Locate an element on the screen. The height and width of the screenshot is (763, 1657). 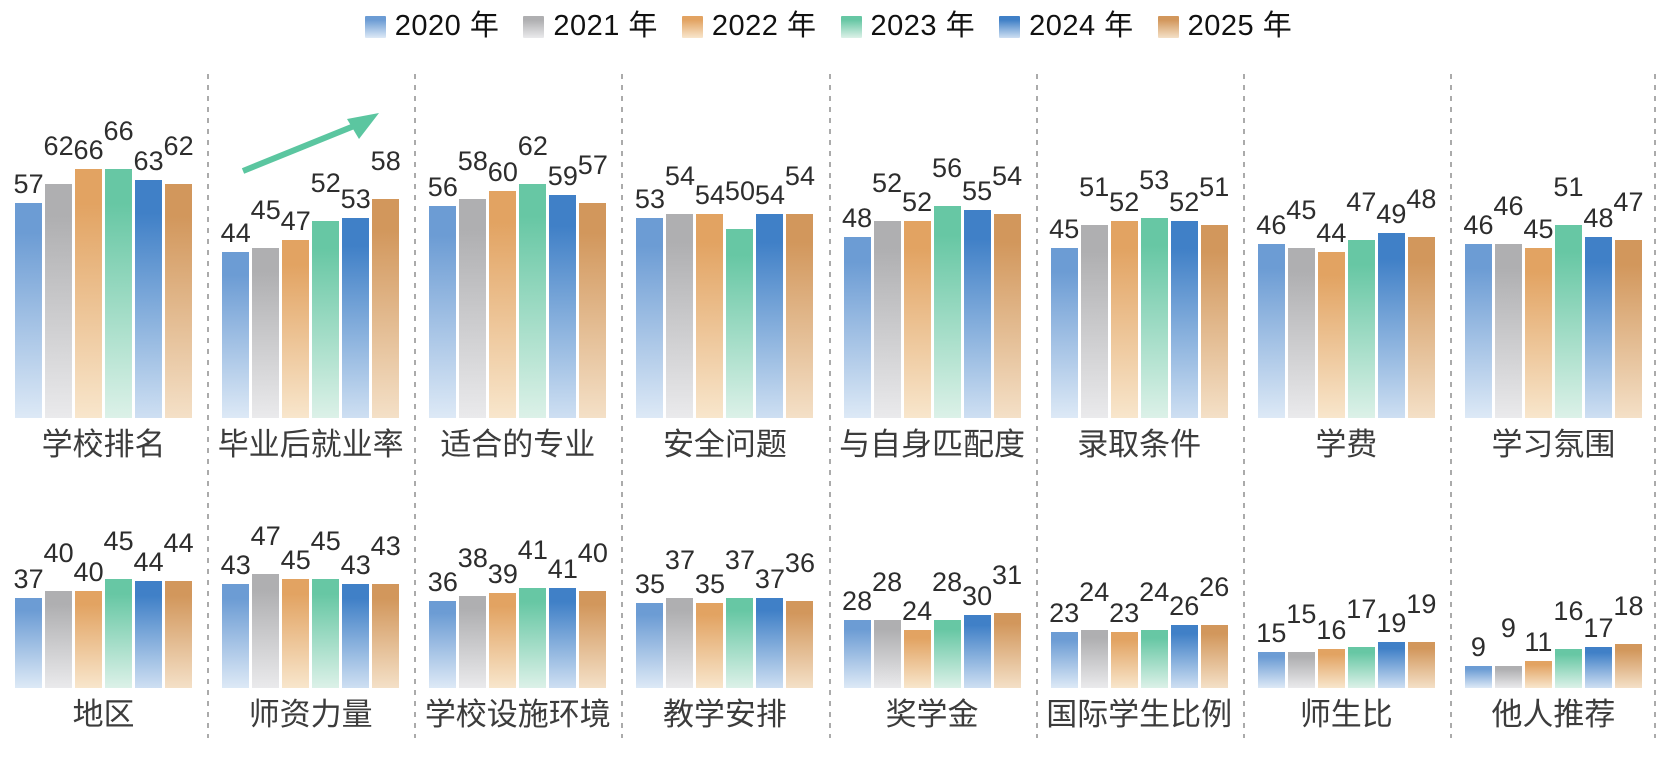
bar-cell: 35 is located at coordinates (650, 629).